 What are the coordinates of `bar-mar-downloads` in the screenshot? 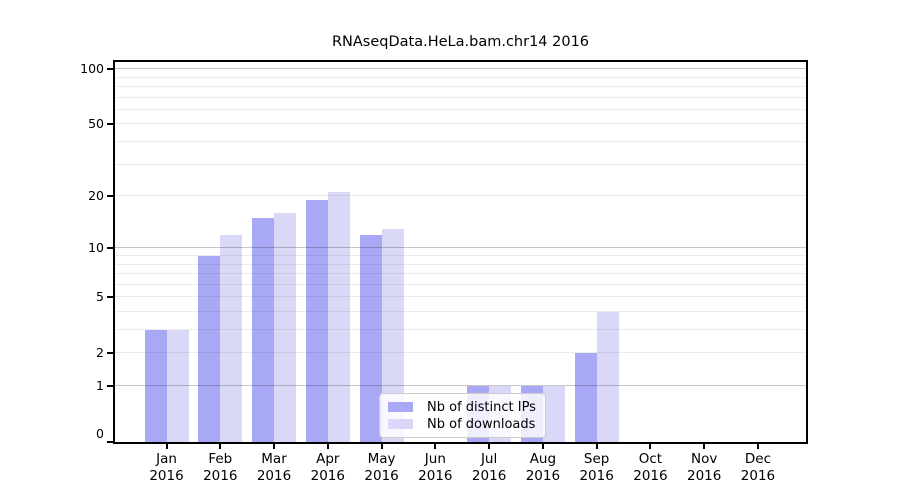 It's located at (285, 327).